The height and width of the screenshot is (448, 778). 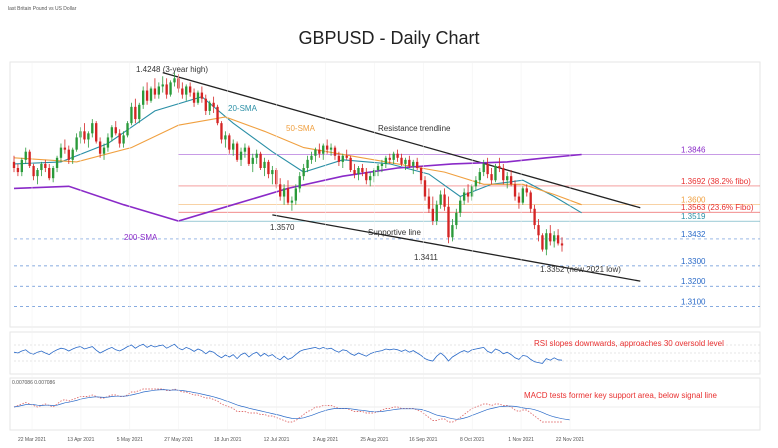 I want to click on macd-panel-frame, so click(x=385, y=404).